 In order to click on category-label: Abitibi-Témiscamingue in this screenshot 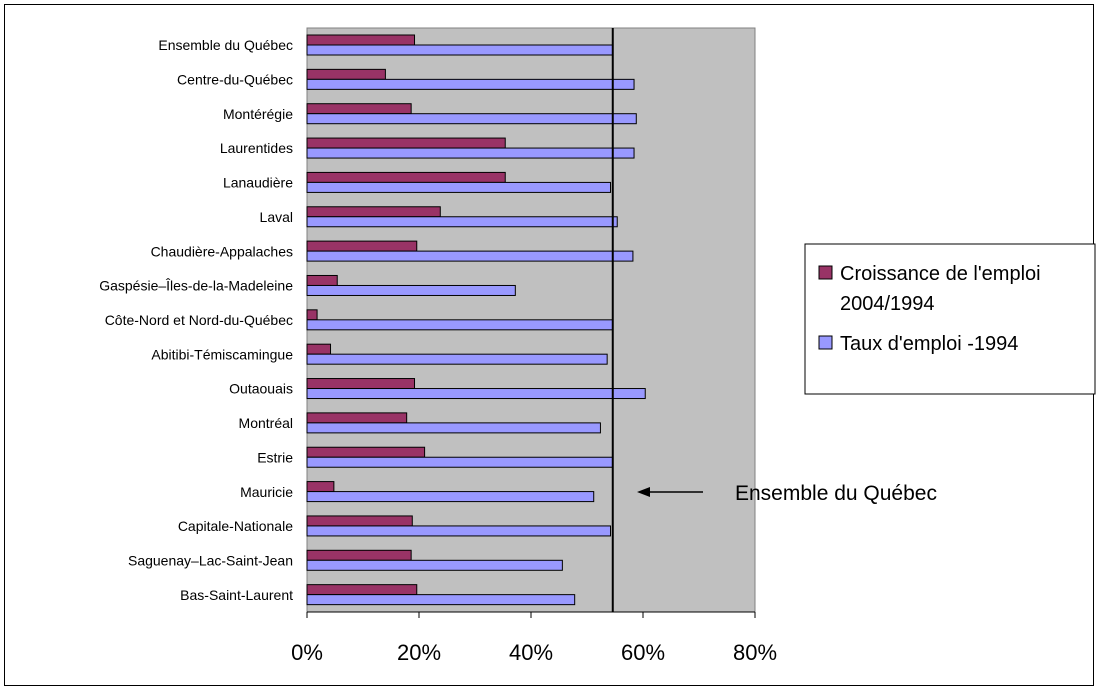, I will do `click(222, 354)`.